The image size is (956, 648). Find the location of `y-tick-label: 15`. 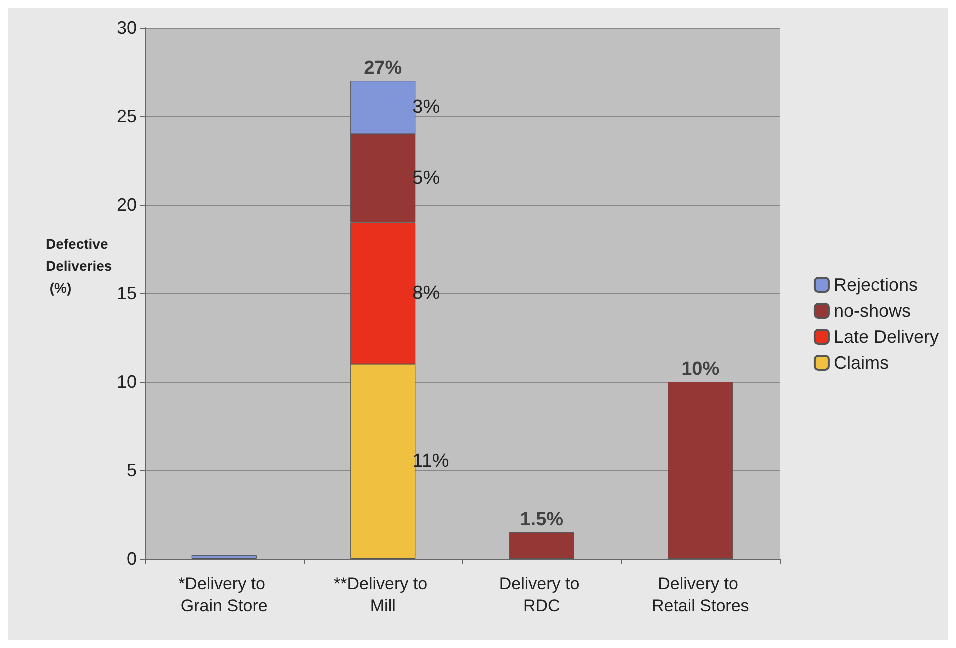

y-tick-label: 15 is located at coordinates (126, 294).